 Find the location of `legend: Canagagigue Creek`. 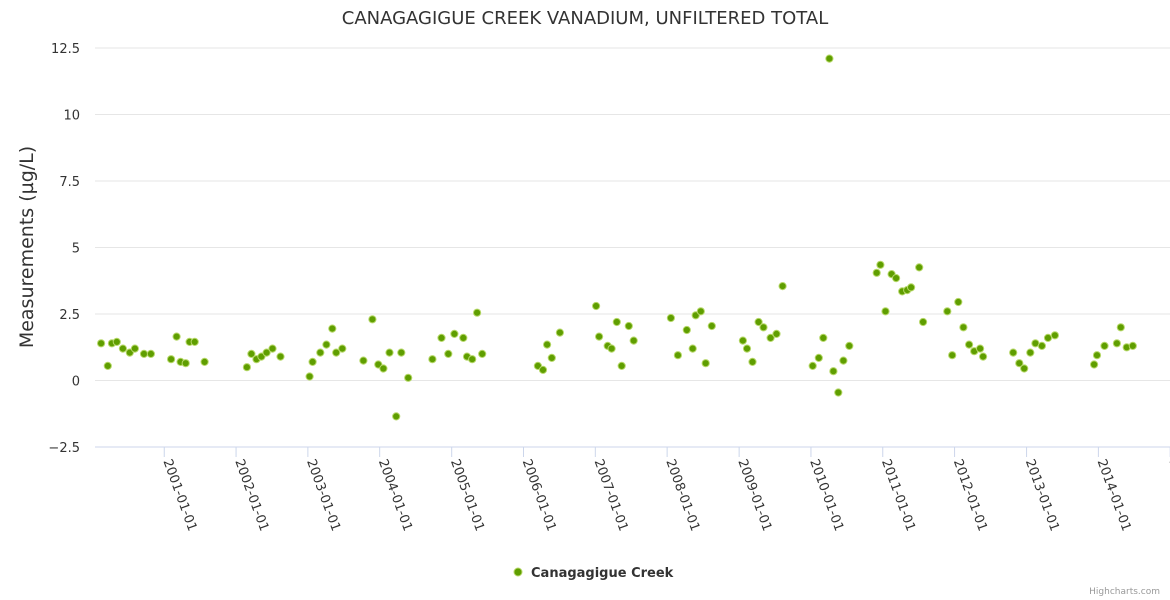

legend: Canagagigue Creek is located at coordinates (593, 573).